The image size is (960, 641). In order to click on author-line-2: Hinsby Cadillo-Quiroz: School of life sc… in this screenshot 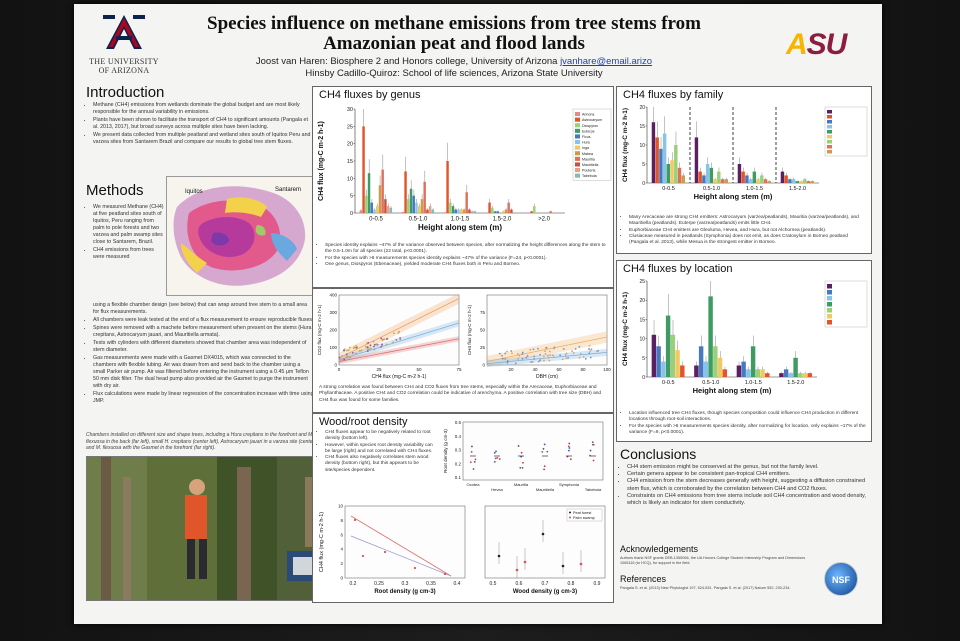, I will do `click(454, 73)`.